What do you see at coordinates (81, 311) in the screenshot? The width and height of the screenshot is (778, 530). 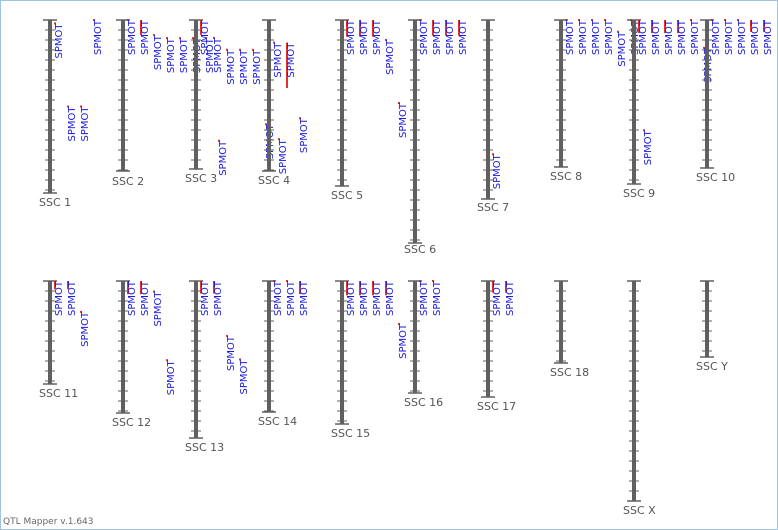 I see `ssc-11-qtl-marker` at bounding box center [81, 311].